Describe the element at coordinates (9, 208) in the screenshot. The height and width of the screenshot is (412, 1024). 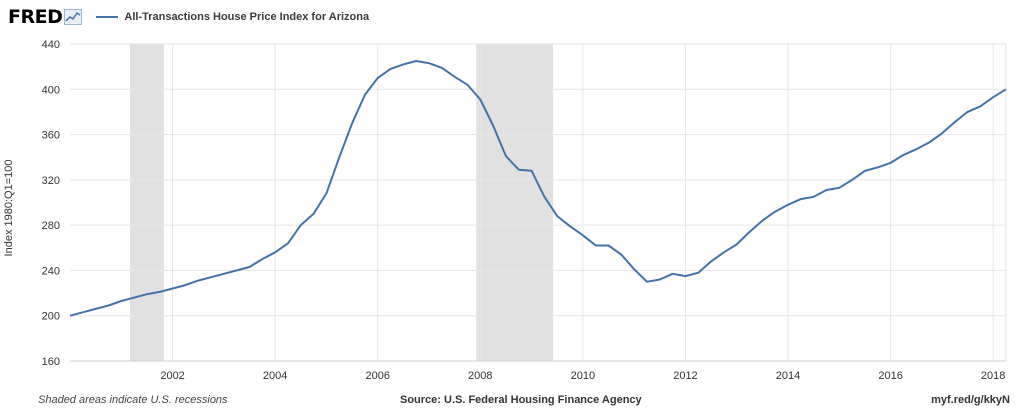
I see `y-axis-label: Index 1980:Q1=100` at that location.